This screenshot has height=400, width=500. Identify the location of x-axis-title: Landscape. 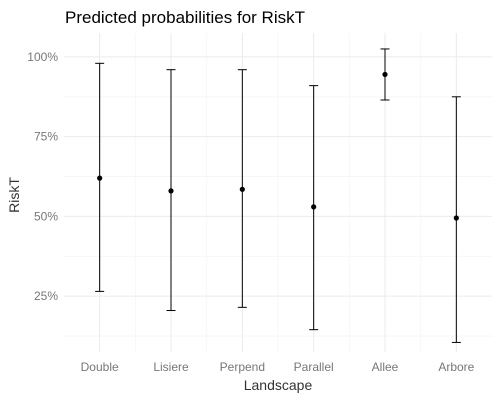
(278, 385).